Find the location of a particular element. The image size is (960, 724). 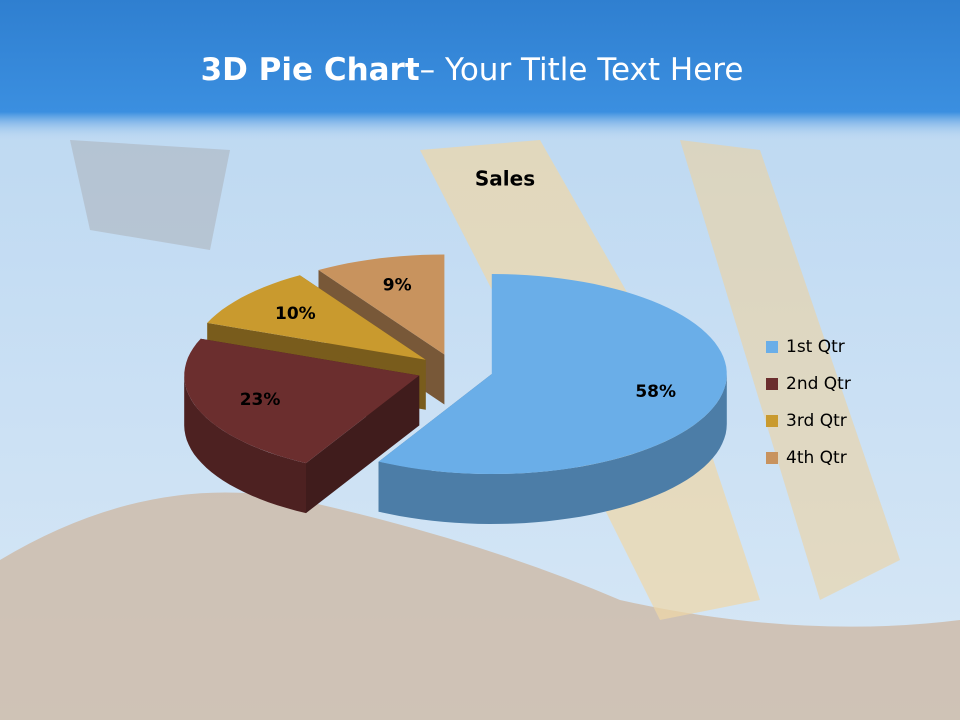

excavator-boom is located at coordinates (790, 370).